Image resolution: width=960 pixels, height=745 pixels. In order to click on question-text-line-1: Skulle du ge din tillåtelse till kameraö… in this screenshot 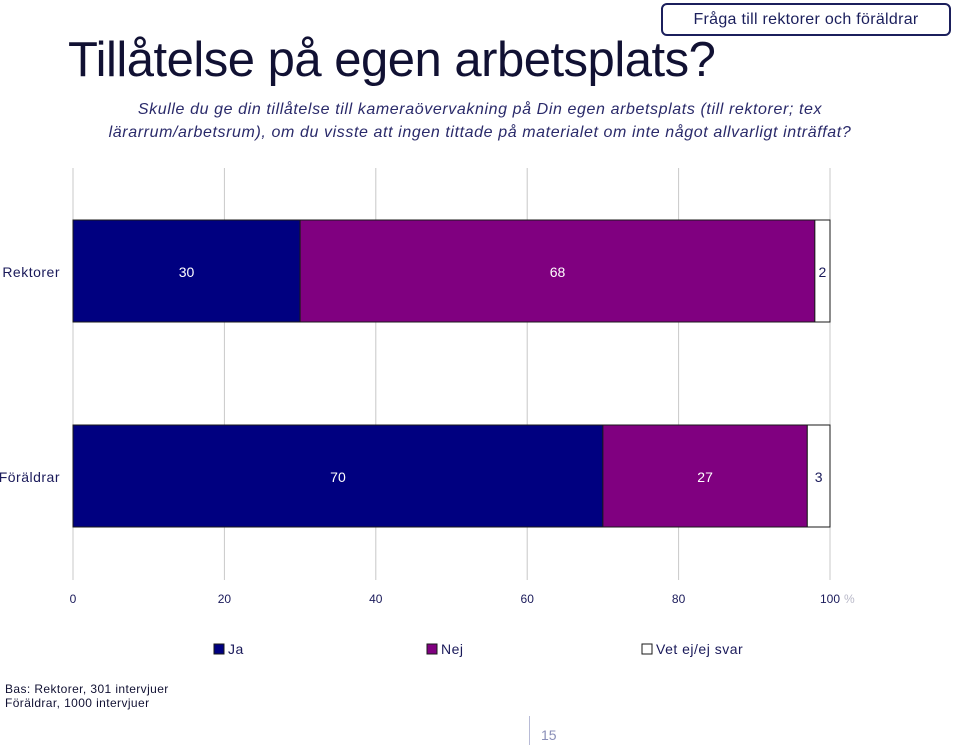, I will do `click(480, 109)`.